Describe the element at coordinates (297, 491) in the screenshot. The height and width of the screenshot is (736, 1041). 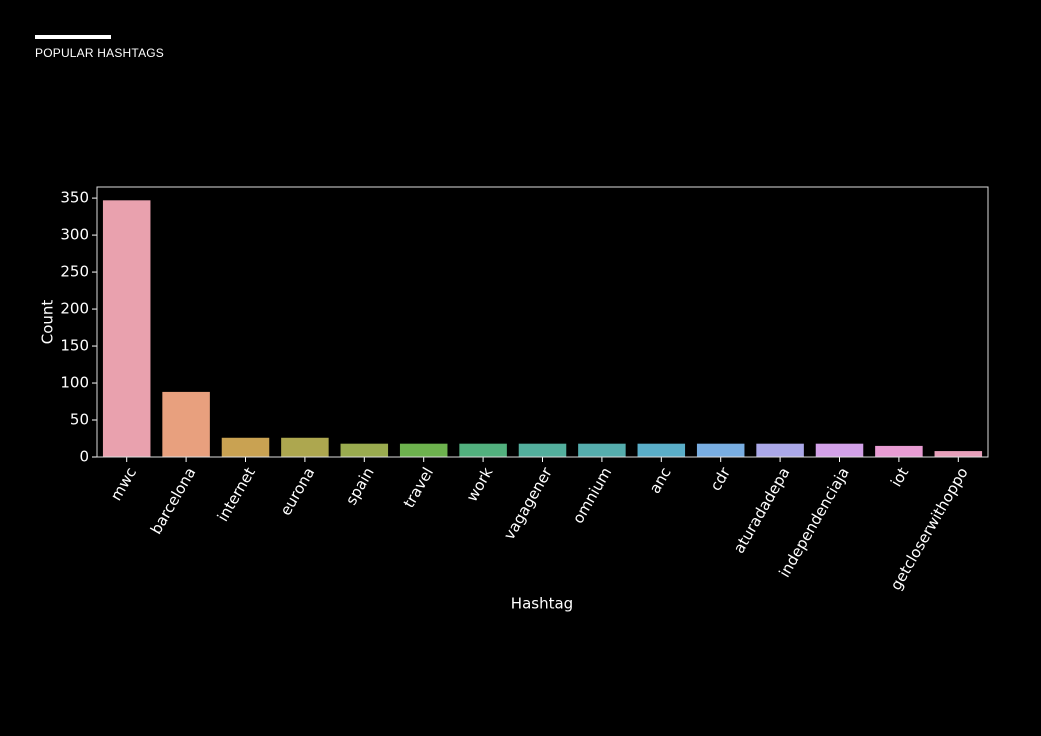
I see `x-tick-label: eurona` at that location.